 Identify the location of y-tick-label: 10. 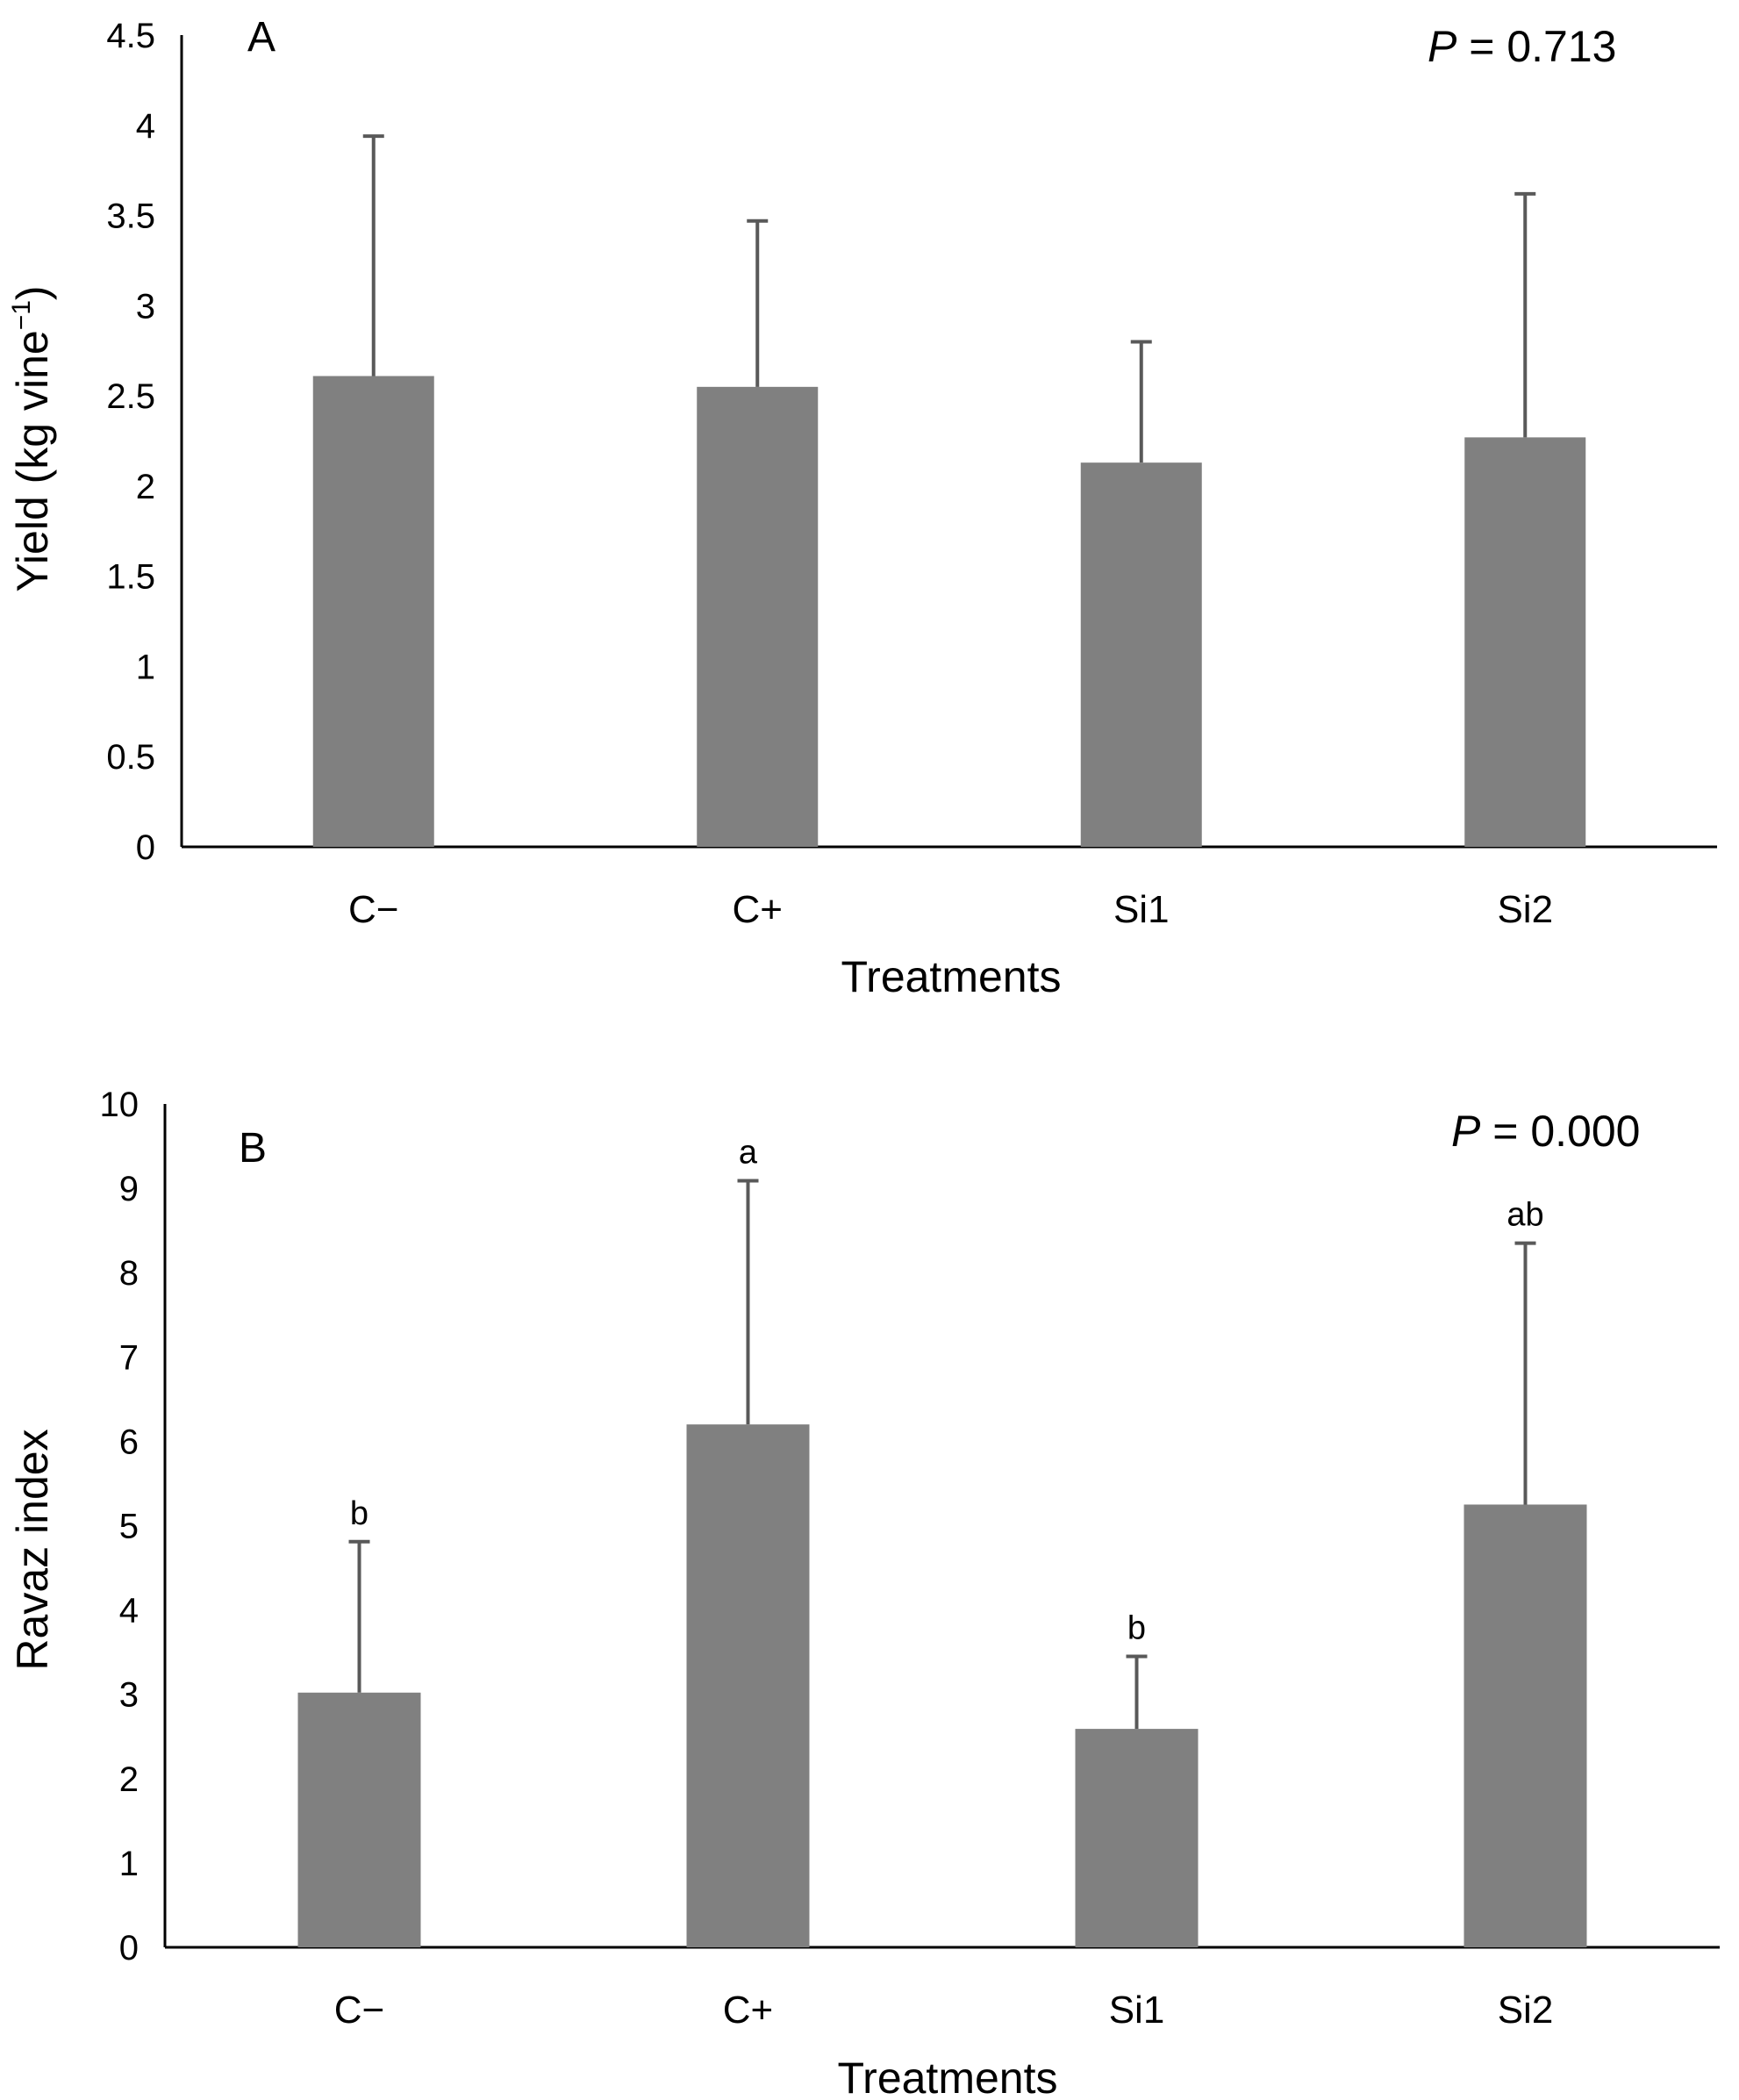
(120, 1105).